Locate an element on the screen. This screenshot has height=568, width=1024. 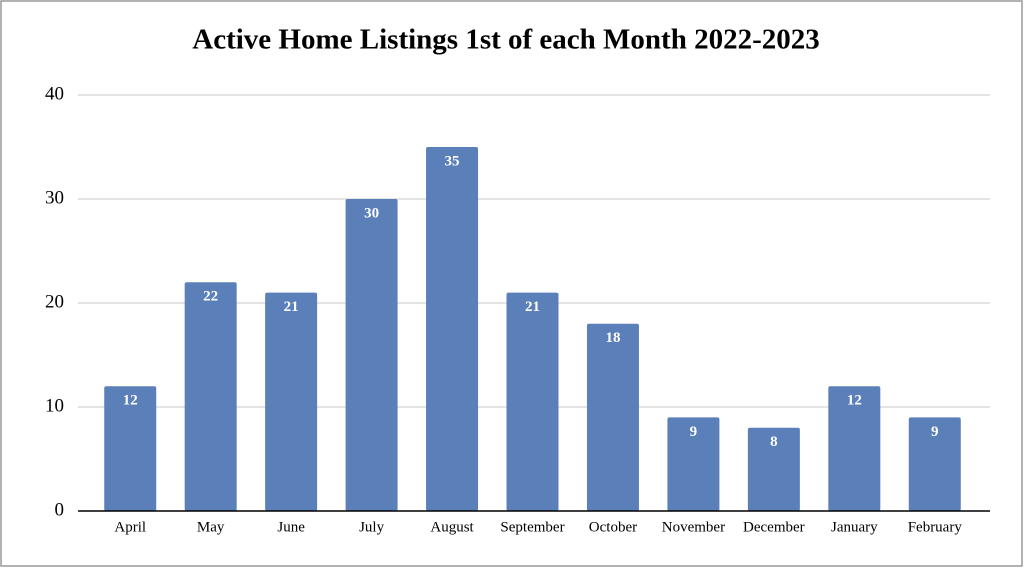
x-tick-label: November is located at coordinates (693, 527).